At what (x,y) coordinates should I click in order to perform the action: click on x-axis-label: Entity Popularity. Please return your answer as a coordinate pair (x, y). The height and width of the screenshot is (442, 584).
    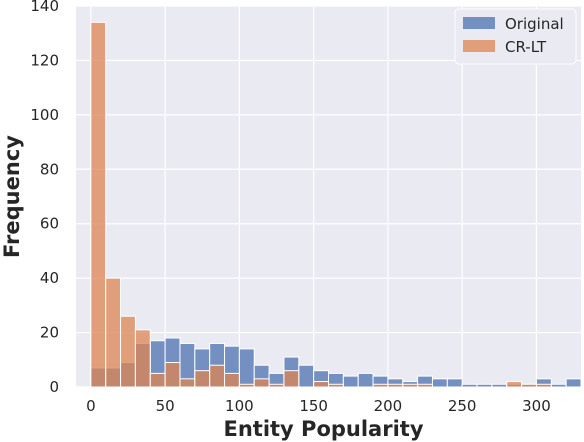
    Looking at the image, I should click on (323, 429).